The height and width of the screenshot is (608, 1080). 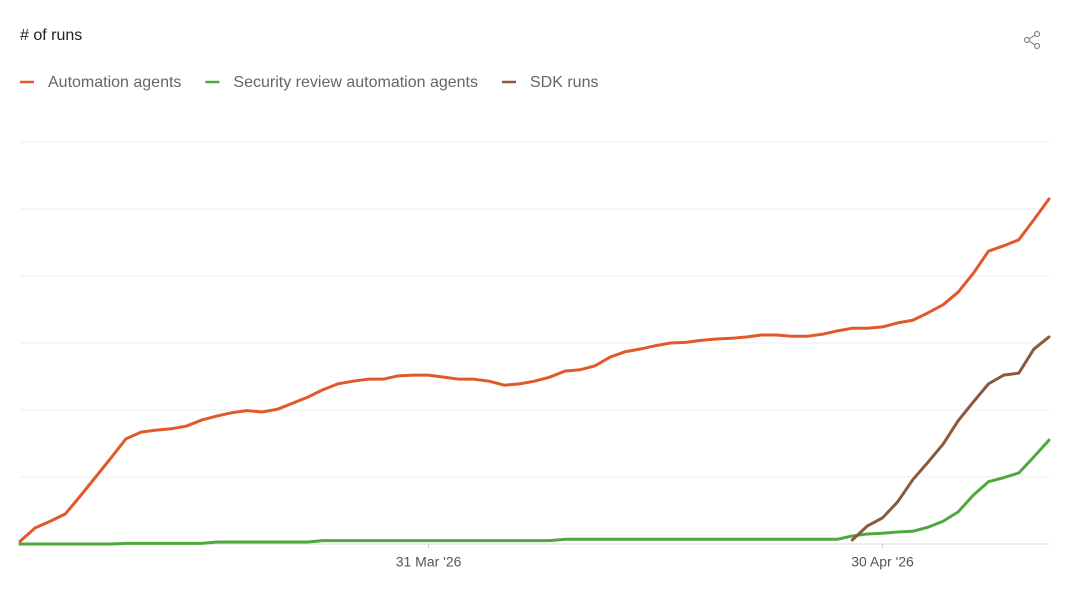 What do you see at coordinates (564, 82) in the screenshot?
I see `legend-label: SDK runs` at bounding box center [564, 82].